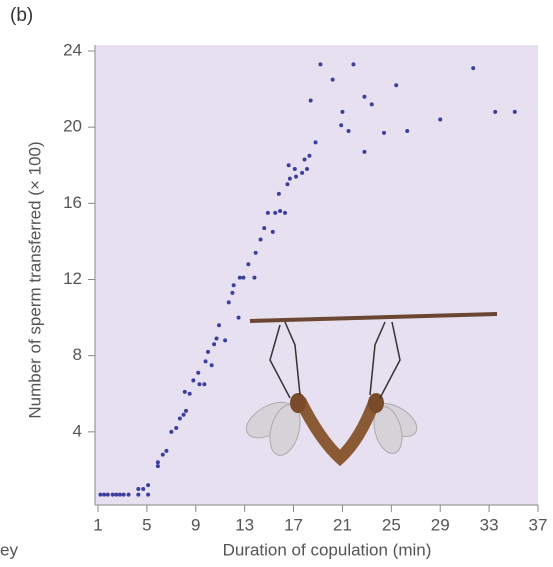 This screenshot has height=567, width=553. What do you see at coordinates (373, 317) in the screenshot?
I see `rod` at bounding box center [373, 317].